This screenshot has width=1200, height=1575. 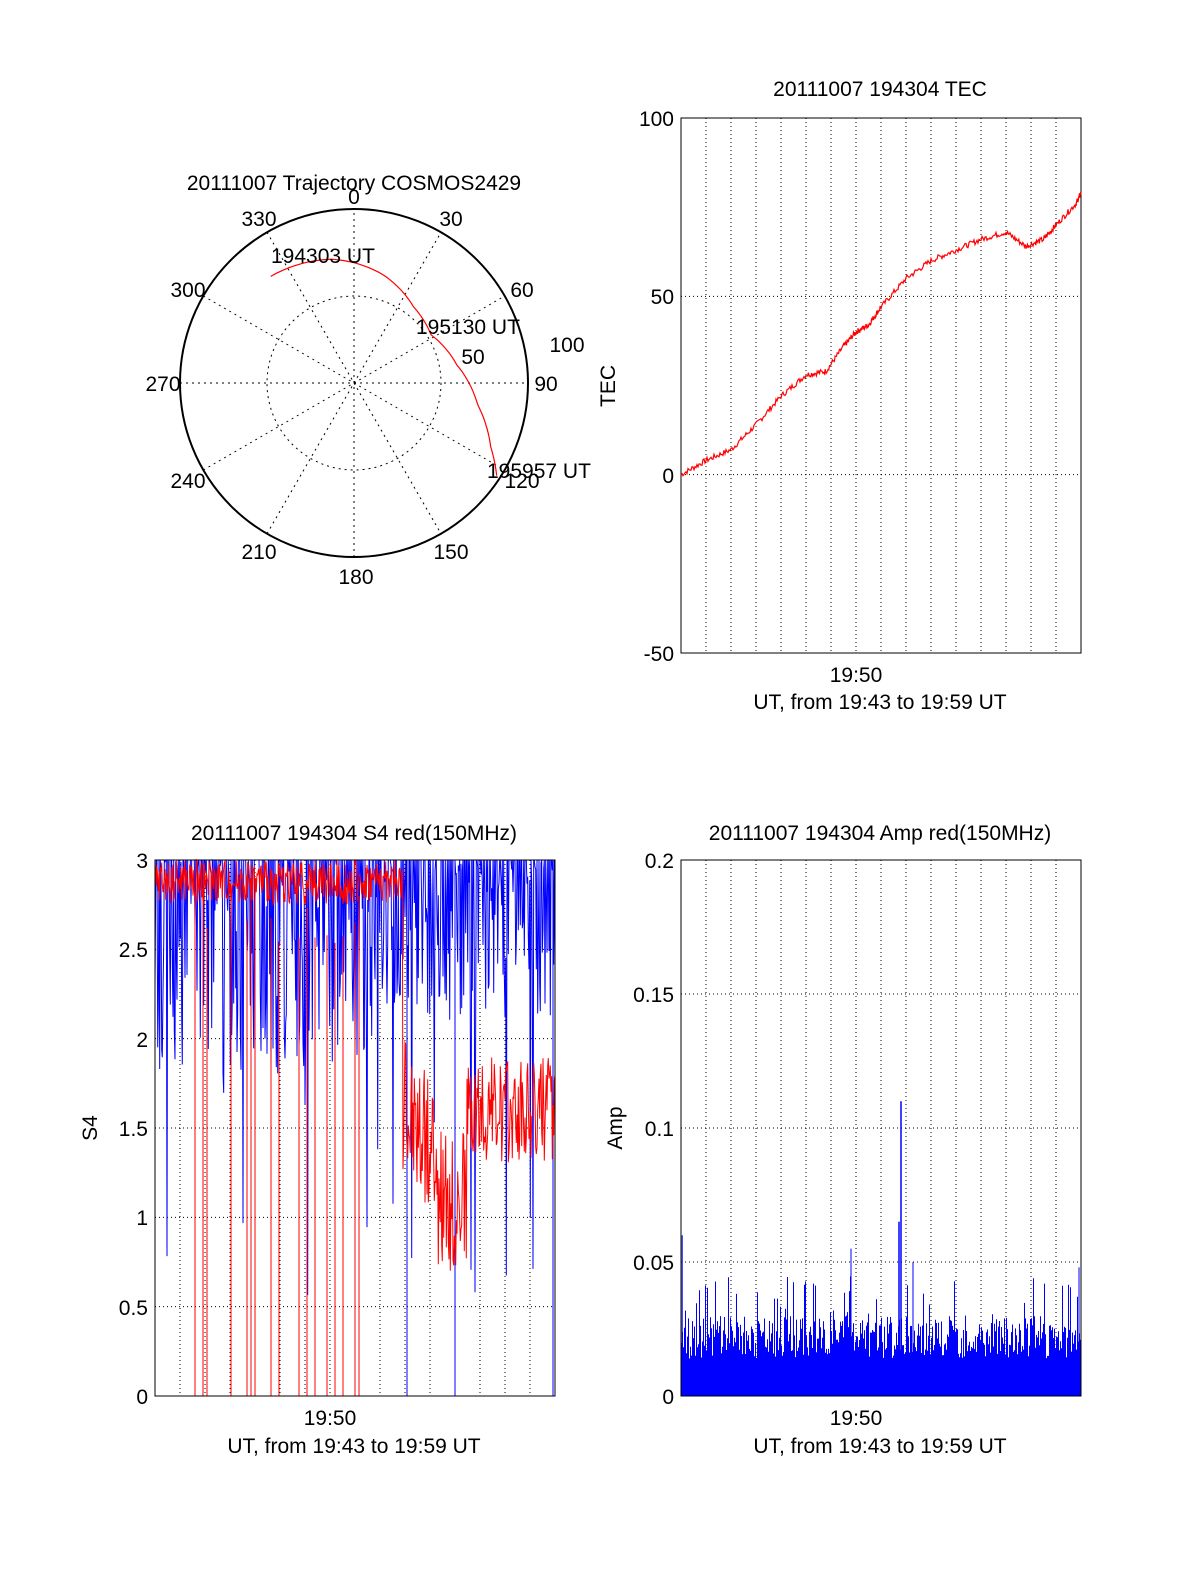 What do you see at coordinates (656, 119) in the screenshot?
I see `tec-ytick-100: 100` at bounding box center [656, 119].